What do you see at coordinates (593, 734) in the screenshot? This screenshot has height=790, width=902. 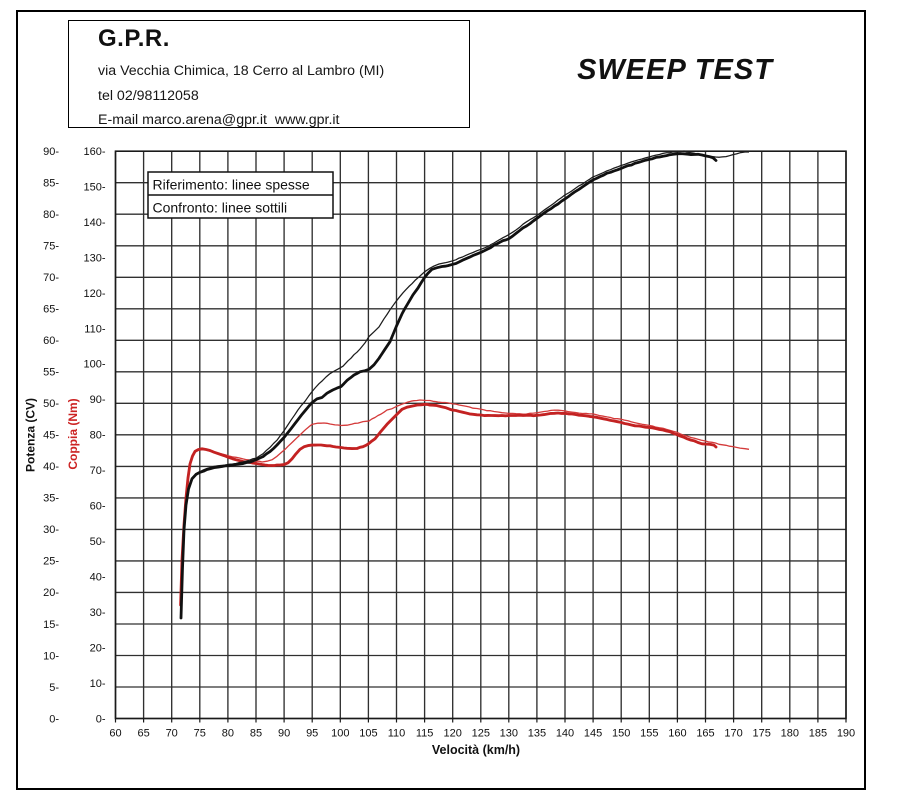 I see `svg-text: 145` at bounding box center [593, 734].